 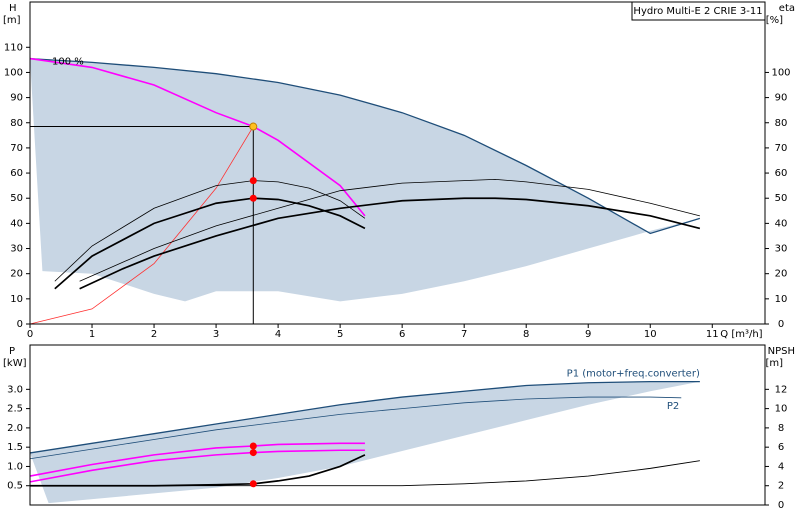 I want to click on chart-title: Hydro Multi-E 2 CRIE 3-11, so click(x=697, y=11).